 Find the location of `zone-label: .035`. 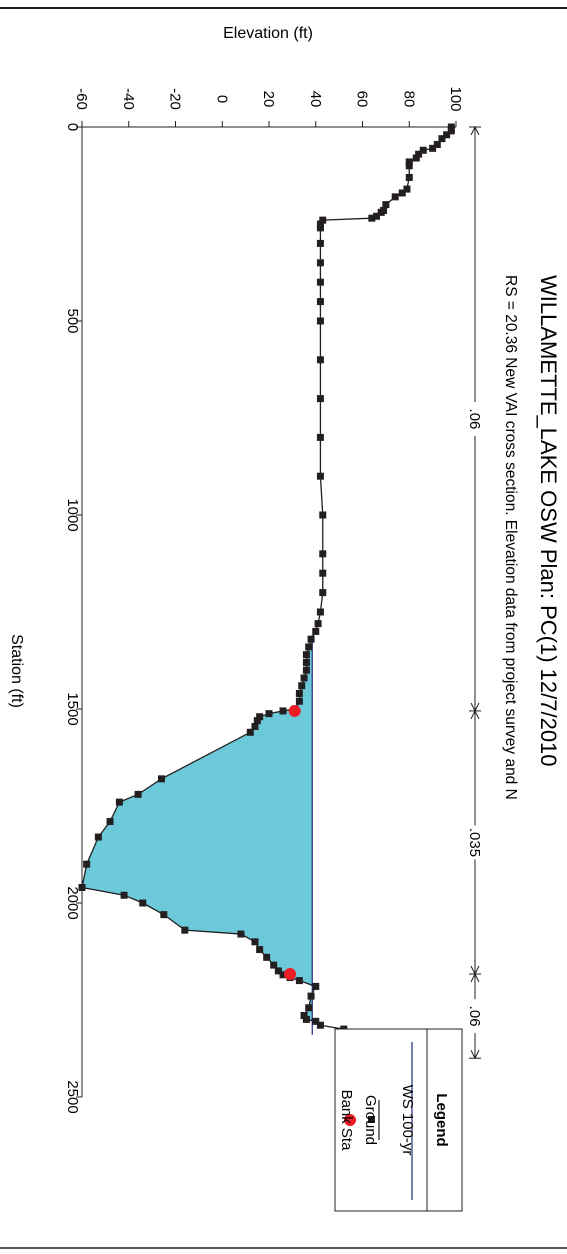

zone-label: .035 is located at coordinates (474, 842).